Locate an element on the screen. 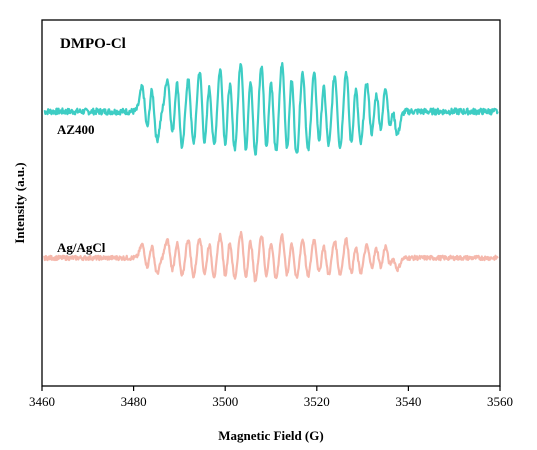 This screenshot has height=450, width=537. series-label: AZ400 is located at coordinates (76, 129).